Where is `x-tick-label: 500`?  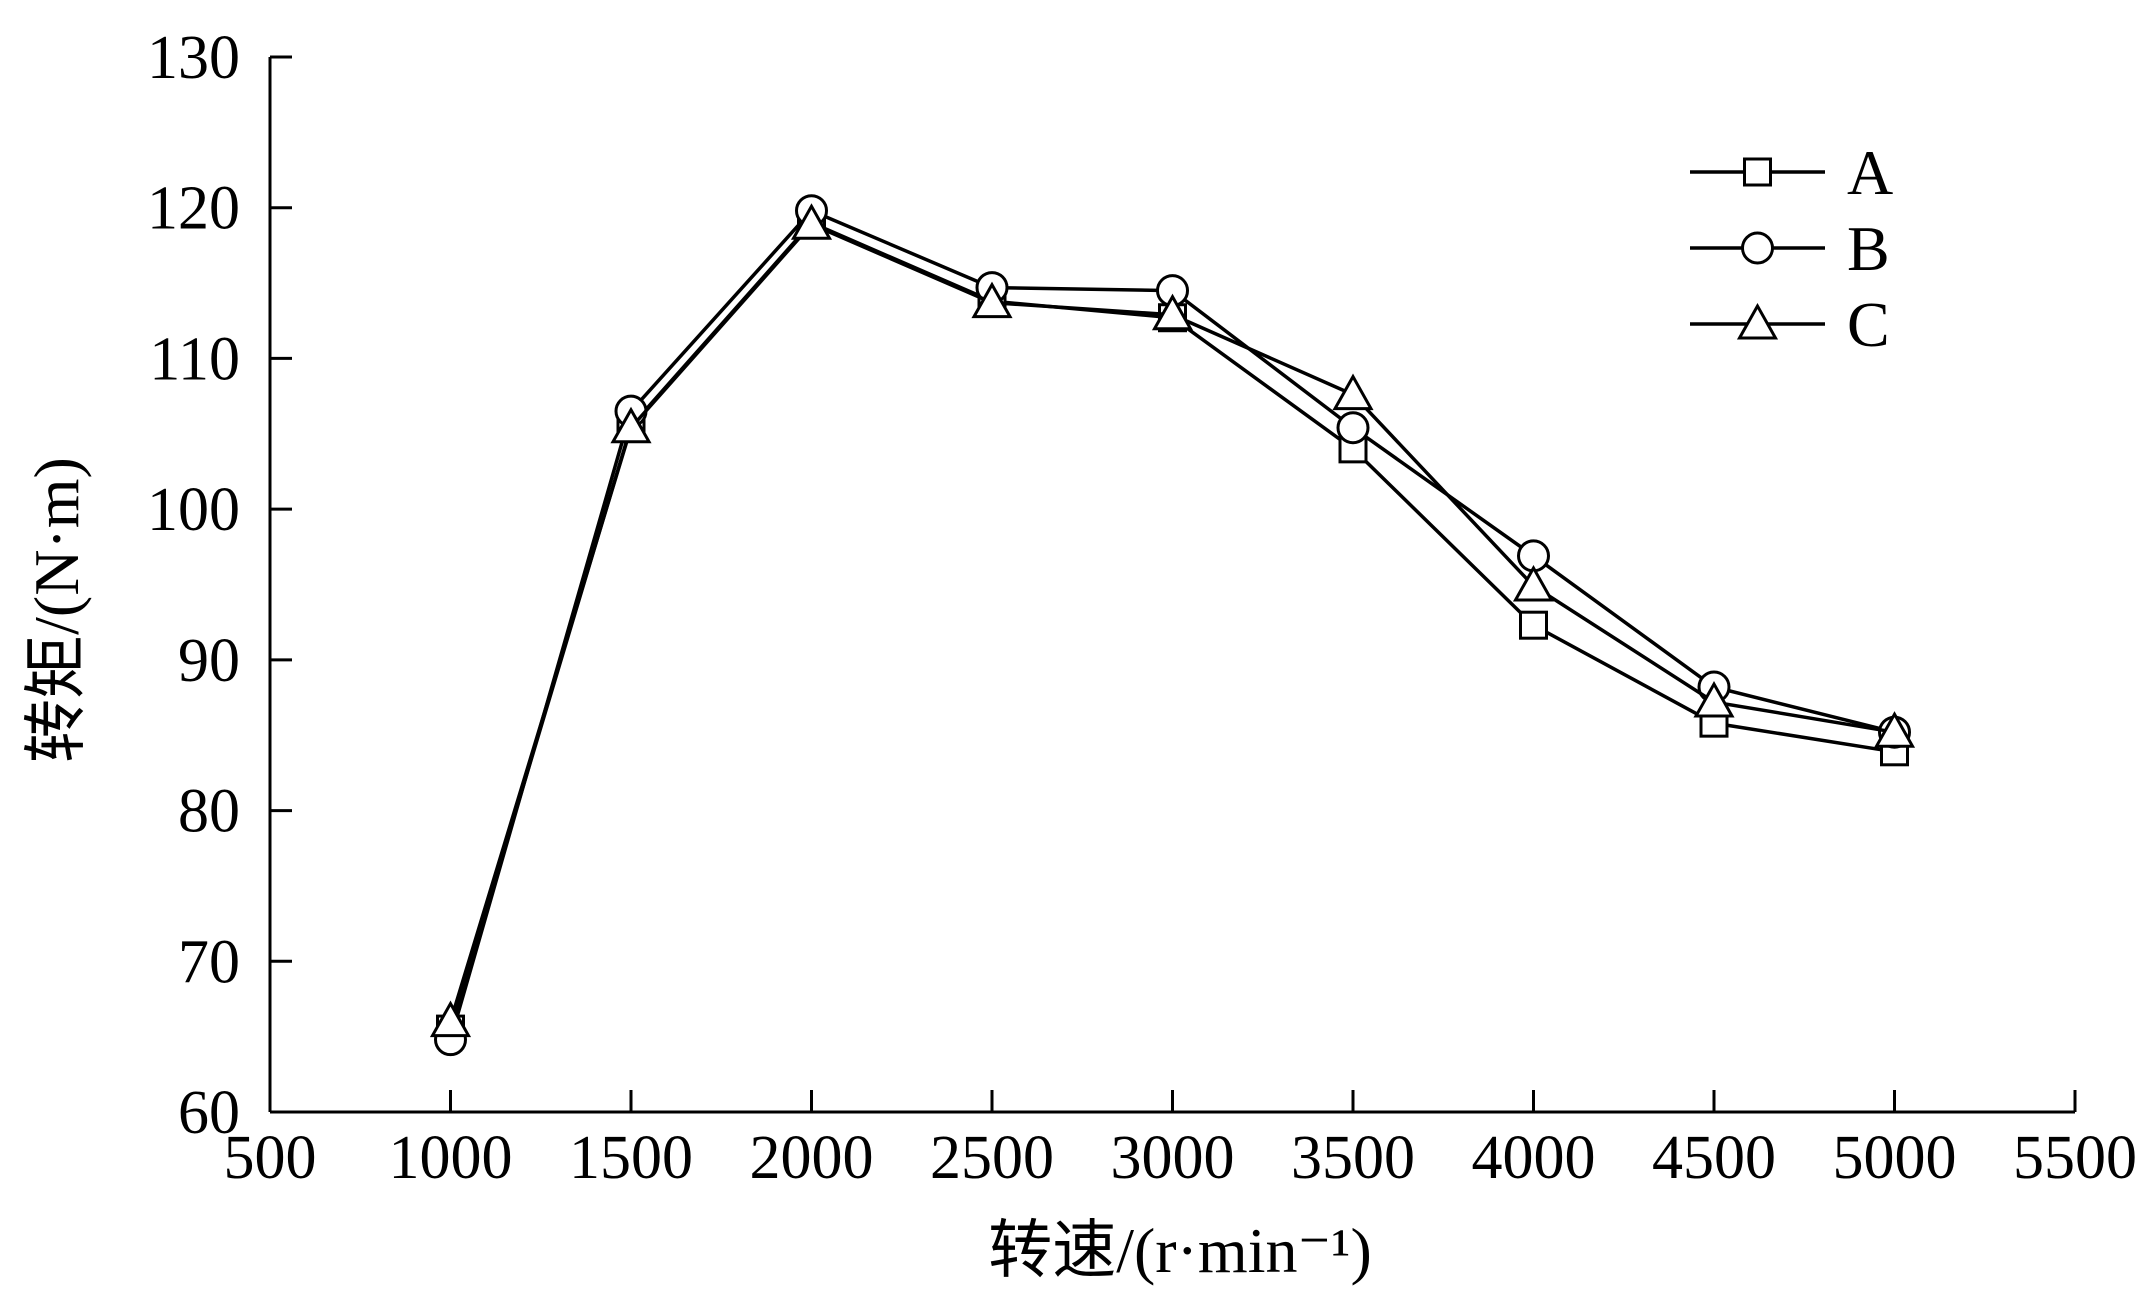 x-tick-label: 500 is located at coordinates (270, 1158).